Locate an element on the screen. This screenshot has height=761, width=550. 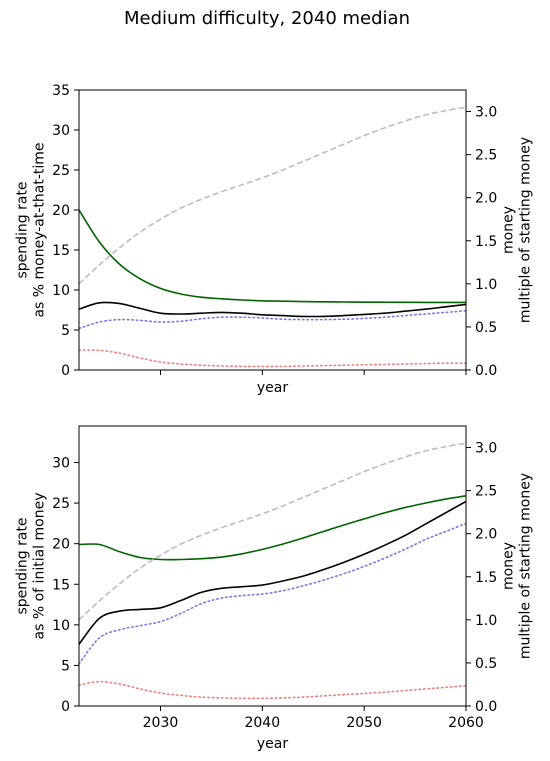
panel-2-ylabel: spending rateas % of initial money is located at coordinates (31, 566).